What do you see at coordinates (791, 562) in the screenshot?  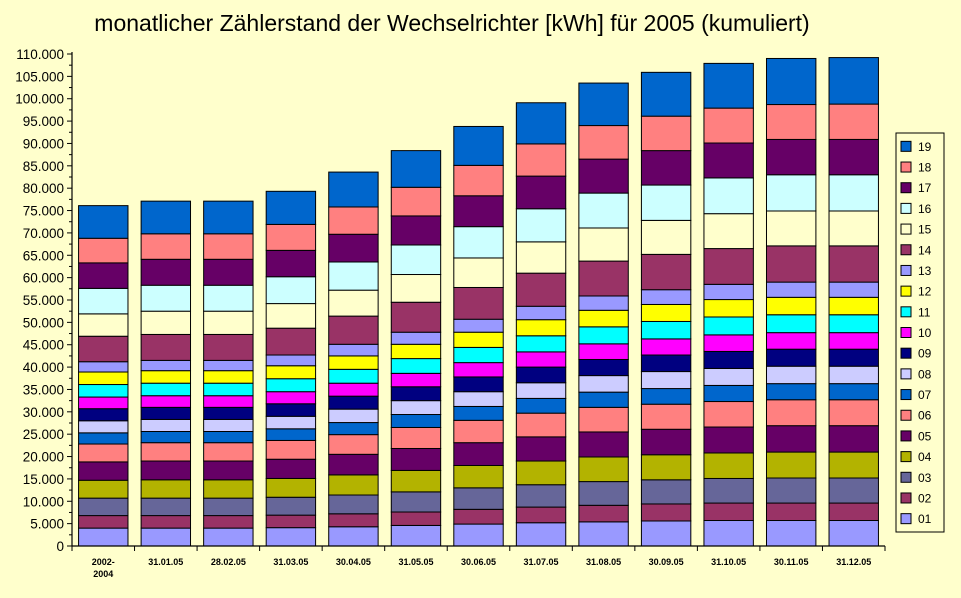 I see `x-tick-label: 30.11.05` at bounding box center [791, 562].